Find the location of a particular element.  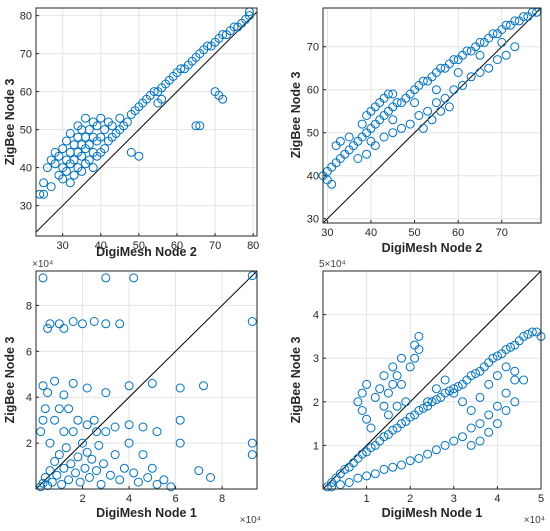

y-tick-label: 1 is located at coordinates (316, 446).